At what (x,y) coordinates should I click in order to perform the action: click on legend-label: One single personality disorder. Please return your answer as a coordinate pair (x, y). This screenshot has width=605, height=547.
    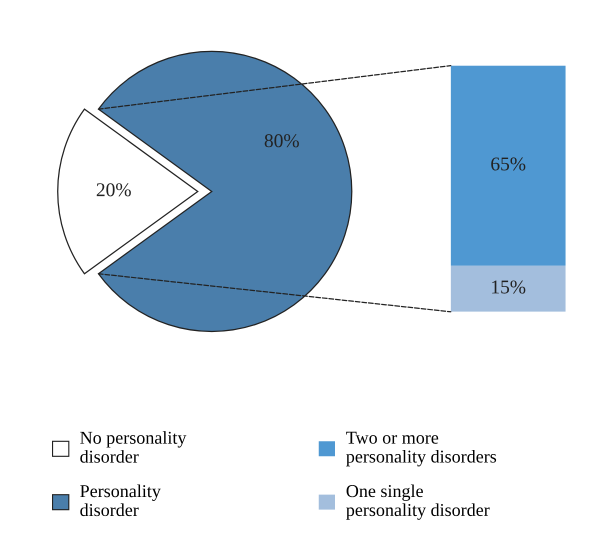
    Looking at the image, I should click on (418, 502).